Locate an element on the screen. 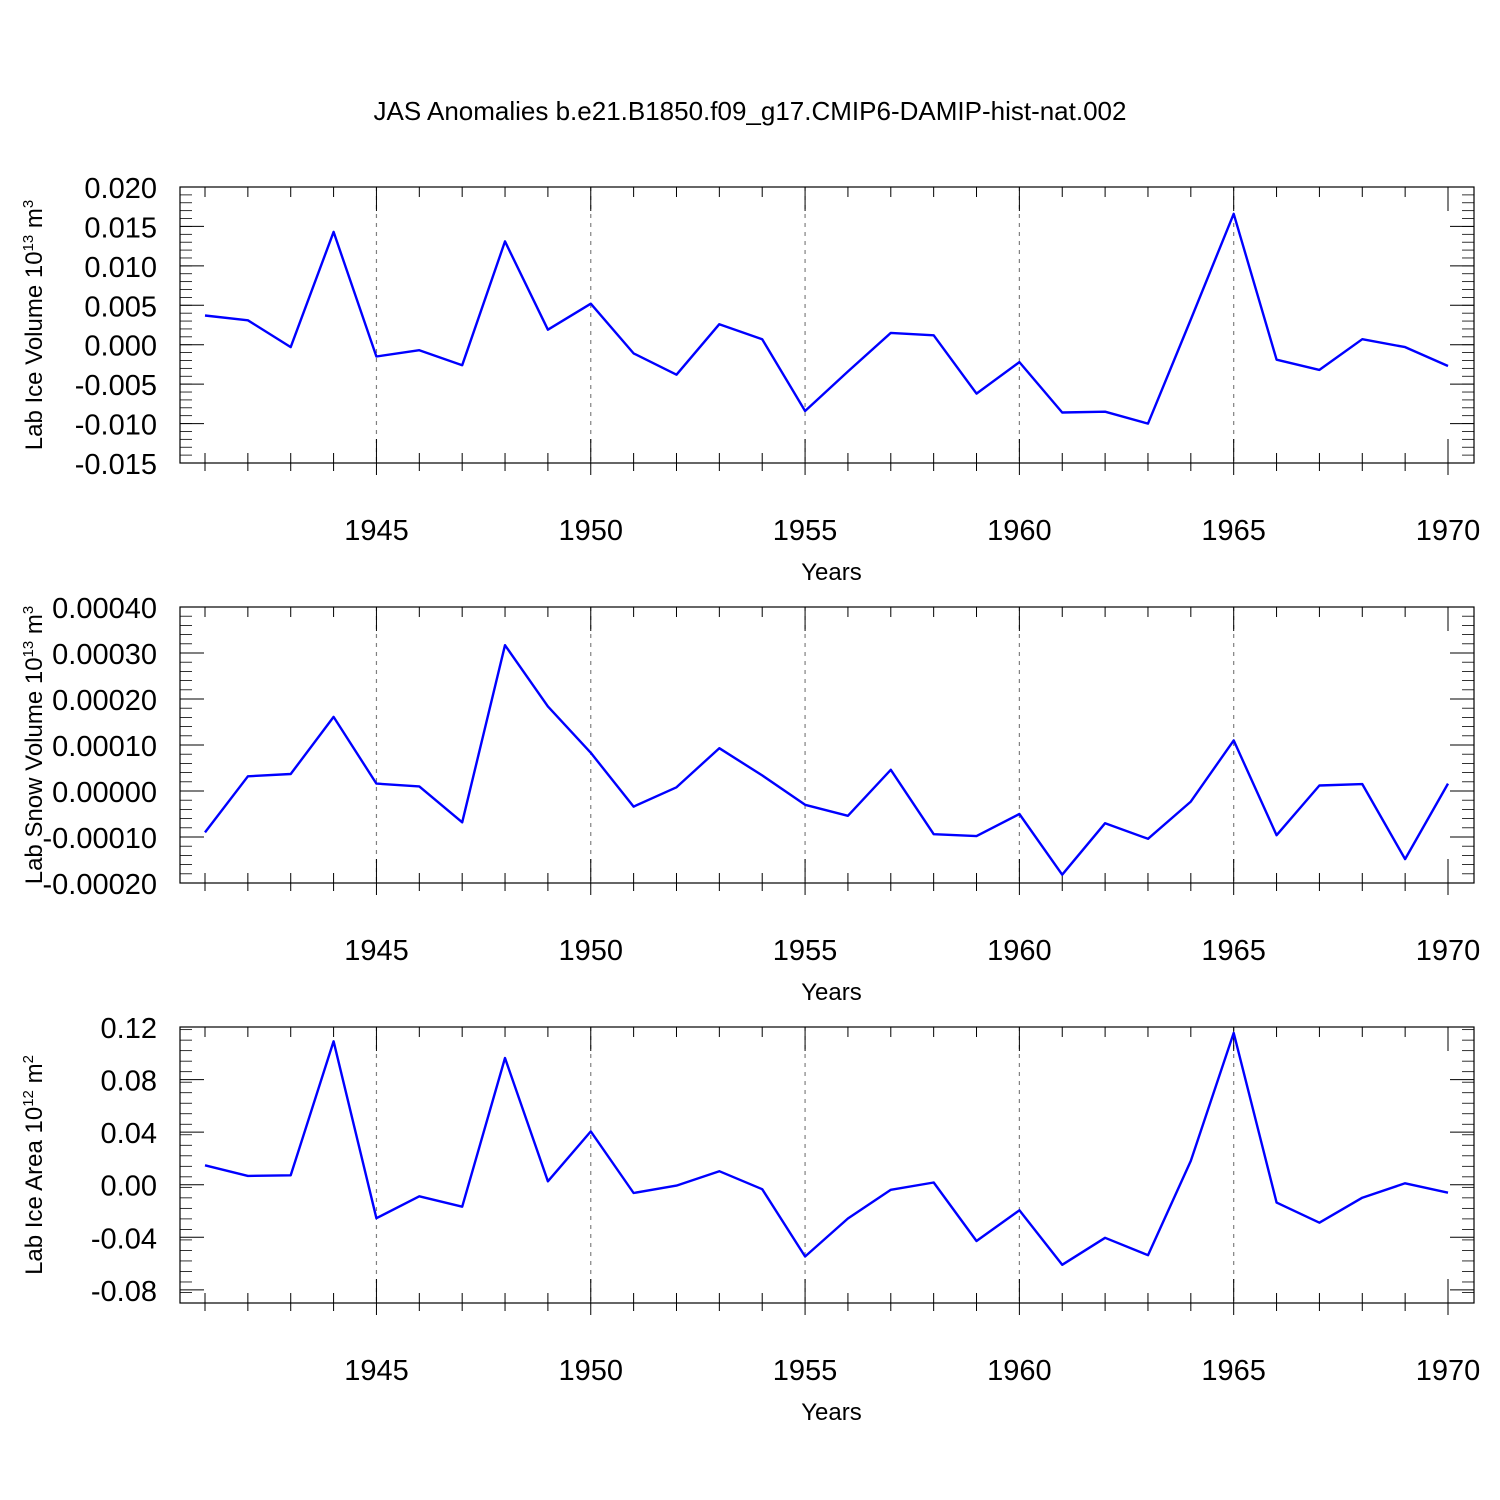 This screenshot has height=1500, width=1500. panel2-y-tick-label: 0.00040 is located at coordinates (104, 609).